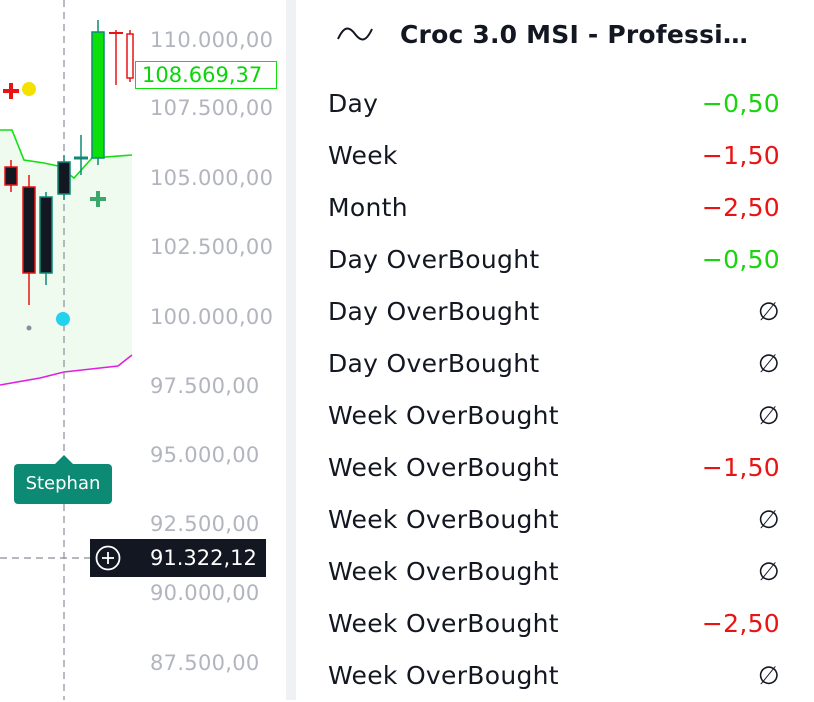  What do you see at coordinates (11, 91) in the screenshot?
I see `sell-cross-marker` at bounding box center [11, 91].